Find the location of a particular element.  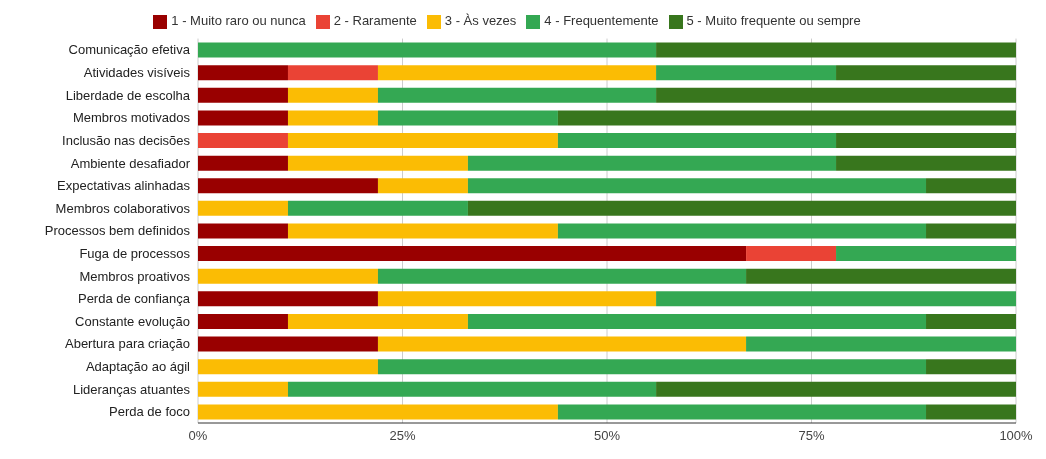

y-tick-label: Adaptação ao ágil is located at coordinates (138, 367).